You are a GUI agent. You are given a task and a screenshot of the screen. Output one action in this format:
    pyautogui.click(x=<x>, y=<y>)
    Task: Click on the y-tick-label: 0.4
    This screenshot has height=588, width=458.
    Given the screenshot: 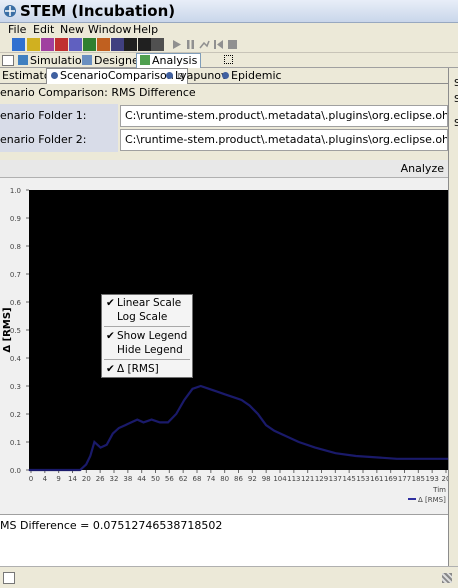 What is the action you would take?
    pyautogui.click(x=16, y=359)
    